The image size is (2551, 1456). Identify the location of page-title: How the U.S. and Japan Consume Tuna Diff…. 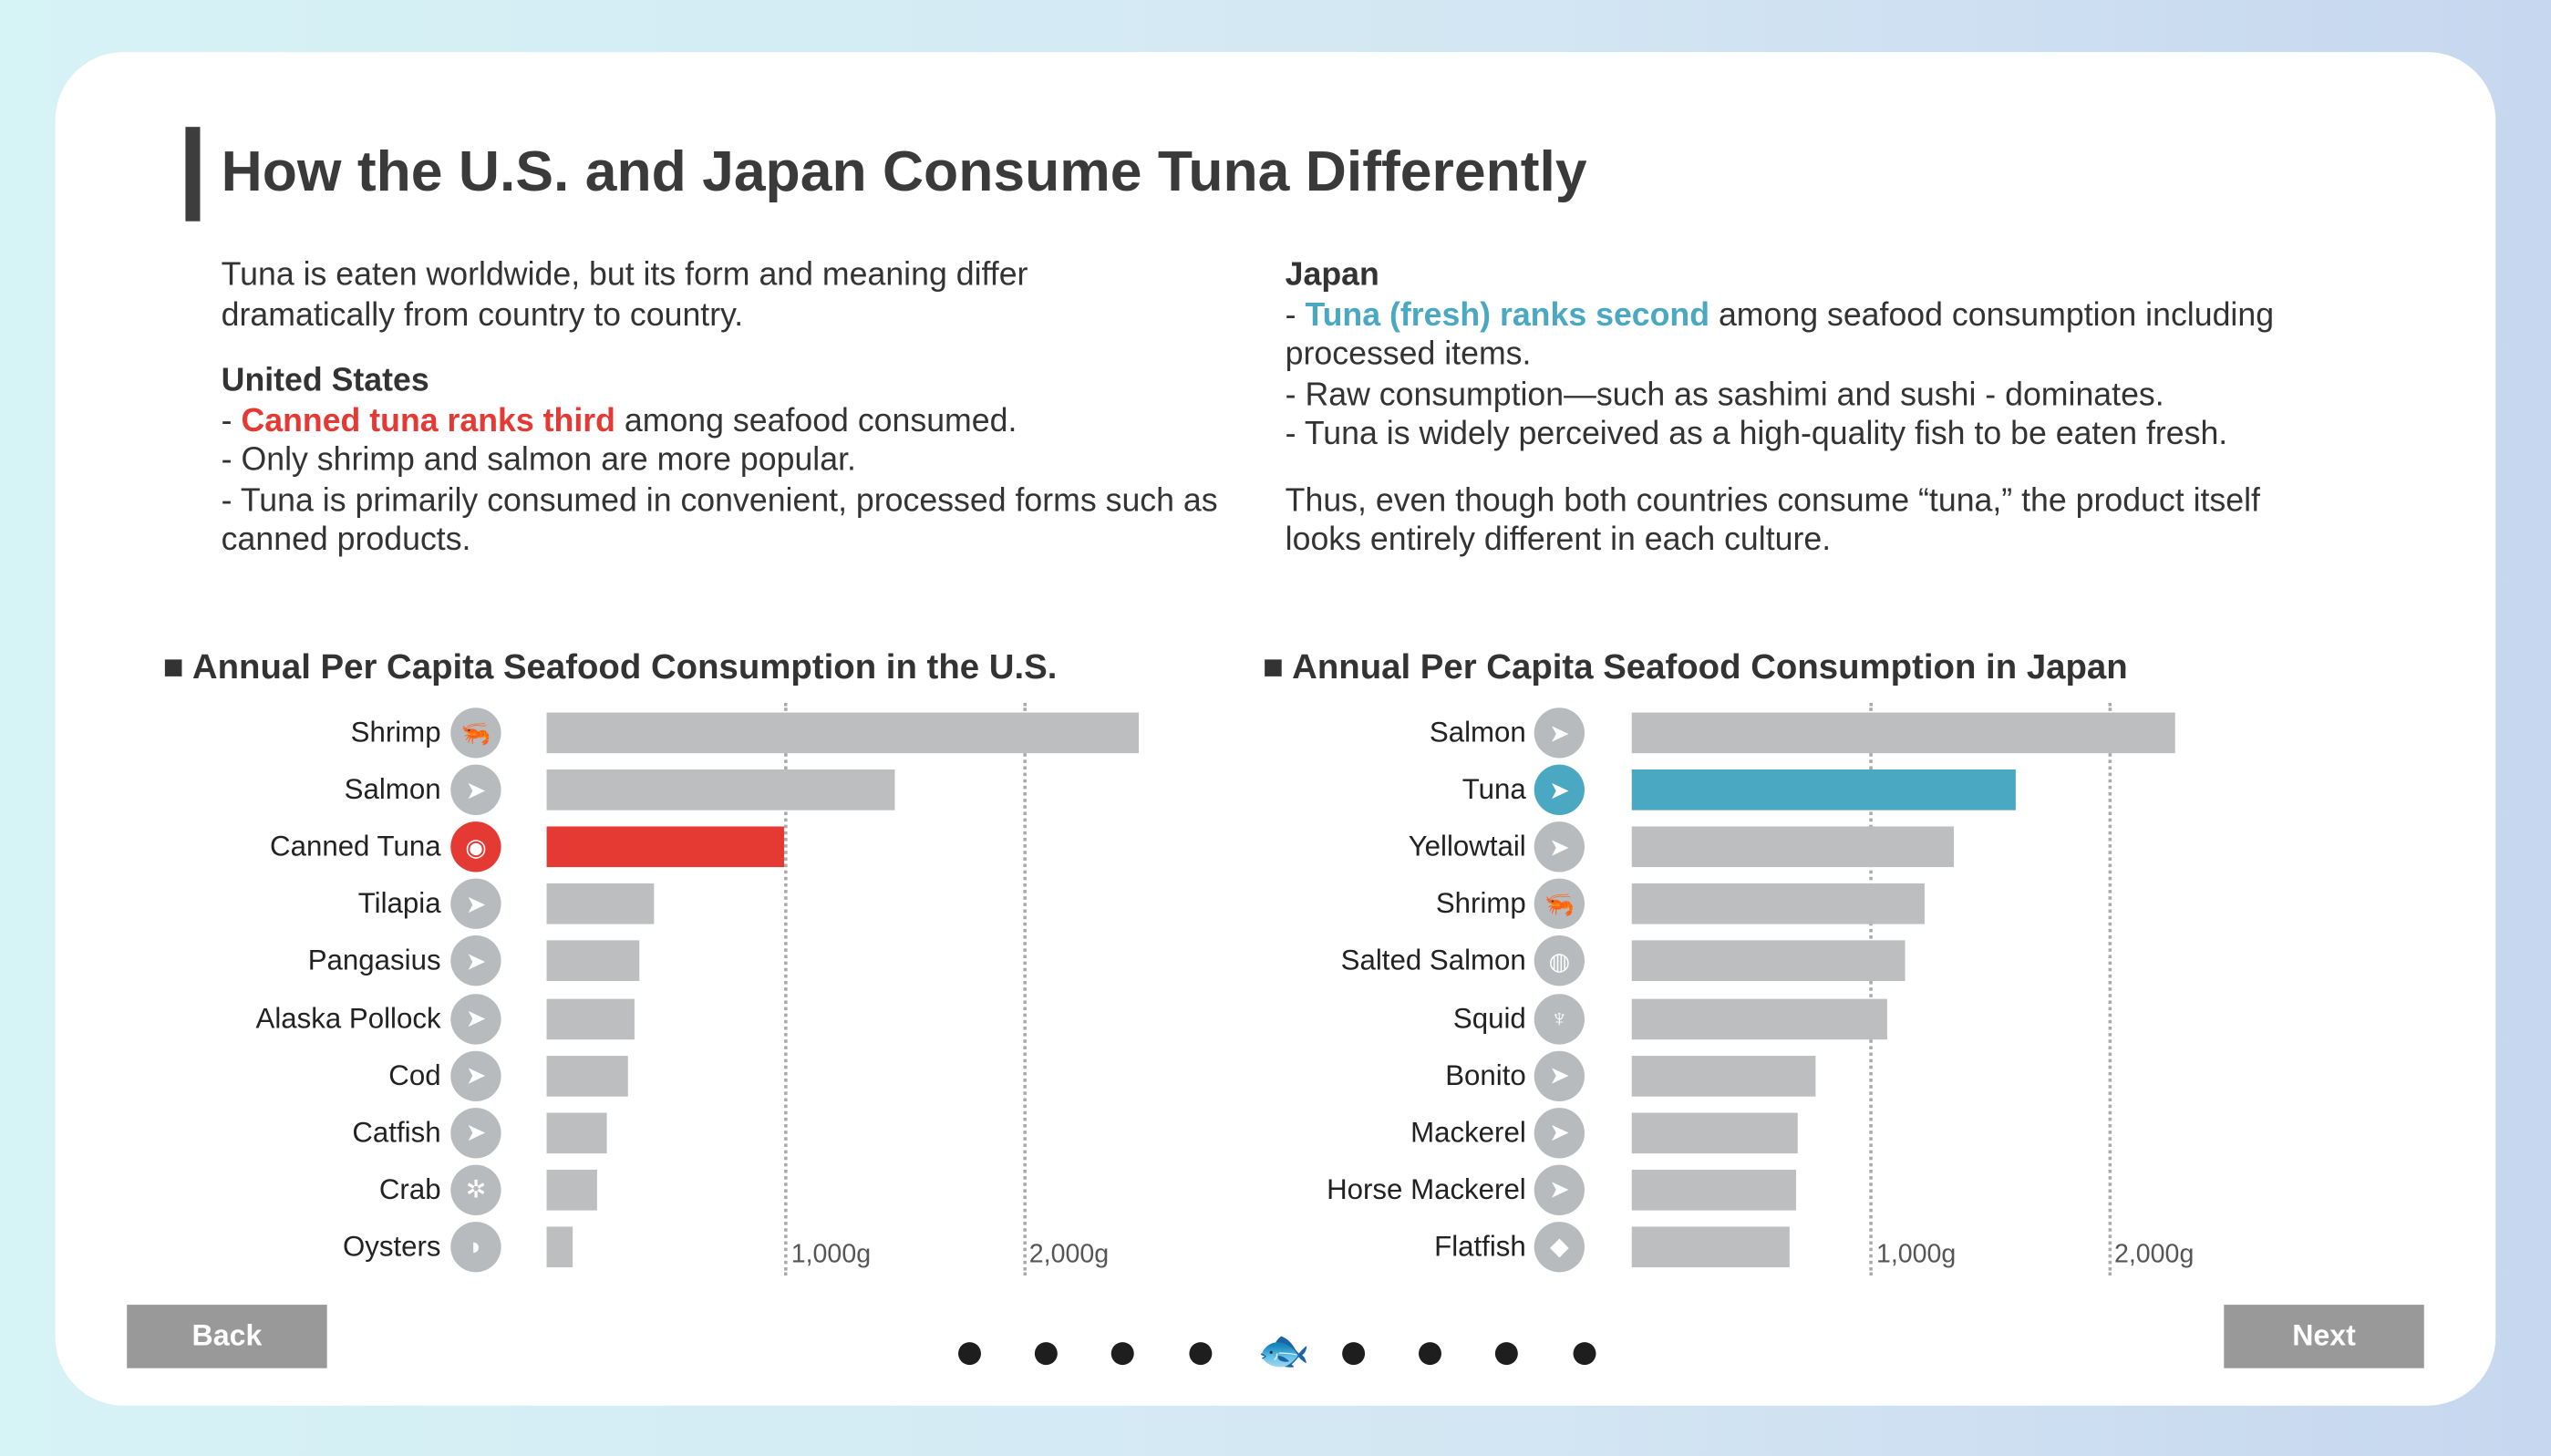
(904, 171).